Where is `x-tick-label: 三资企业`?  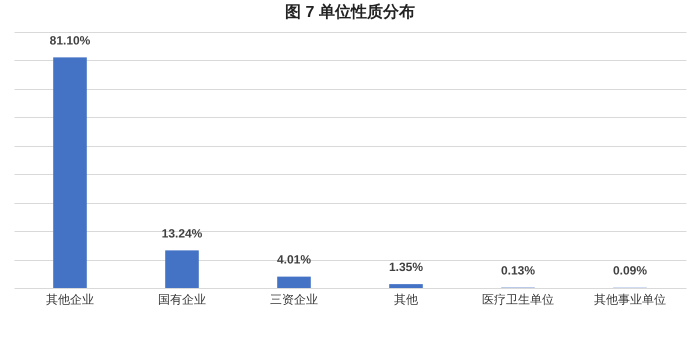
x-tick-label: 三资企业 is located at coordinates (294, 299).